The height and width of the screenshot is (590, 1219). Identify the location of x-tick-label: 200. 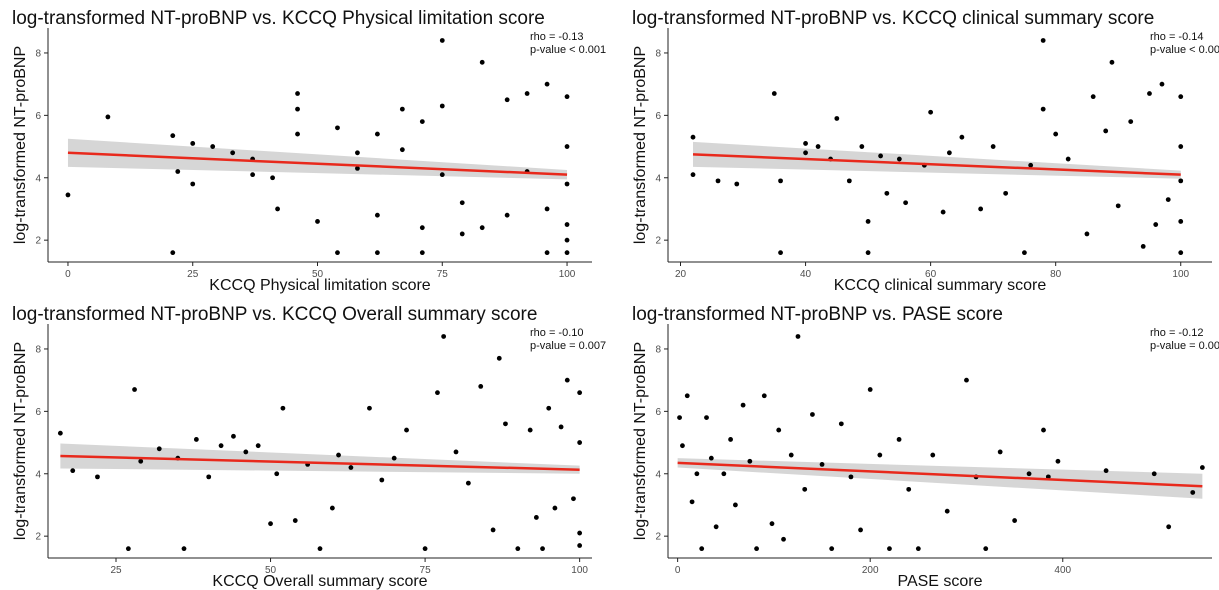
(870, 570).